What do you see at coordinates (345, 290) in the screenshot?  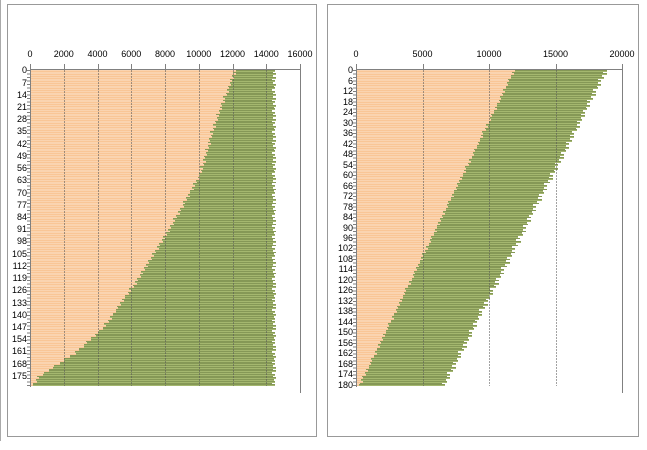 I see `y-tick-label: 126` at bounding box center [345, 290].